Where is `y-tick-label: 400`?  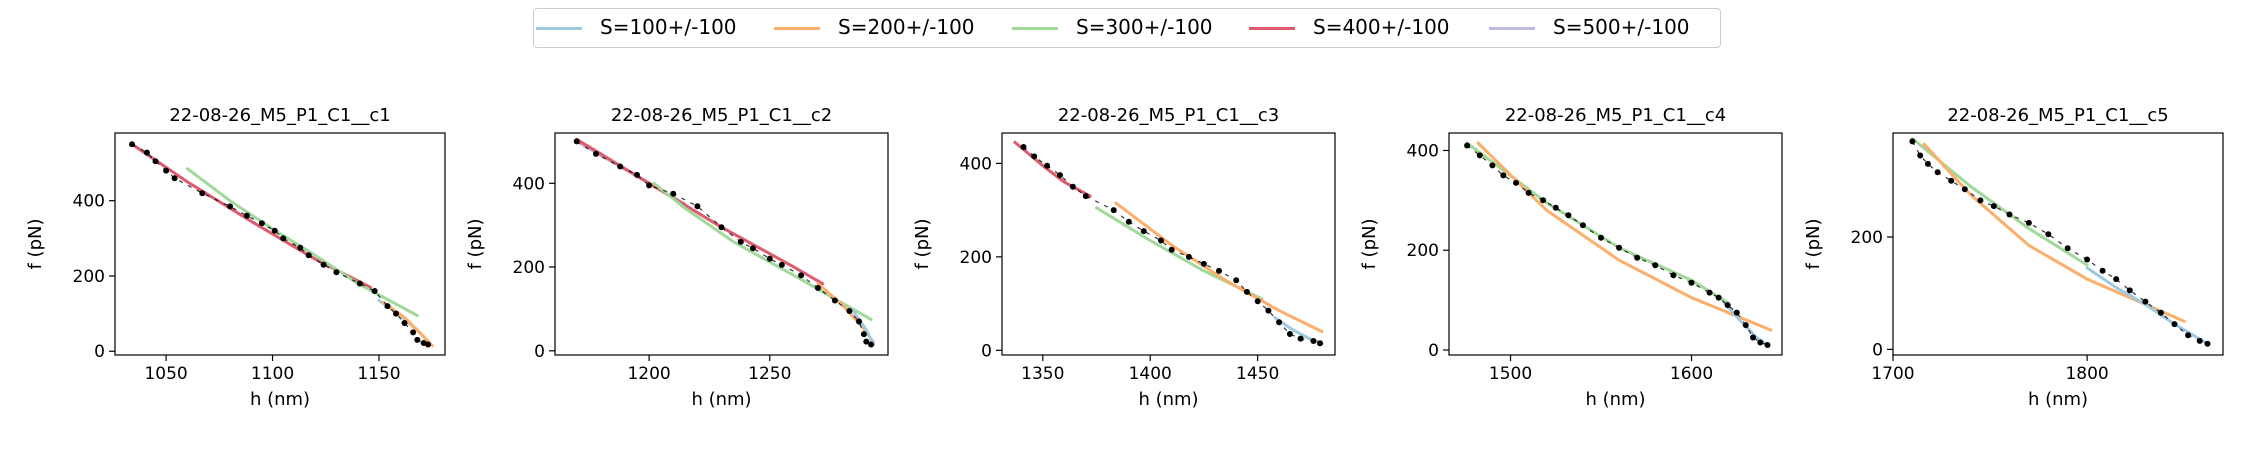 y-tick-label: 400 is located at coordinates (976, 164).